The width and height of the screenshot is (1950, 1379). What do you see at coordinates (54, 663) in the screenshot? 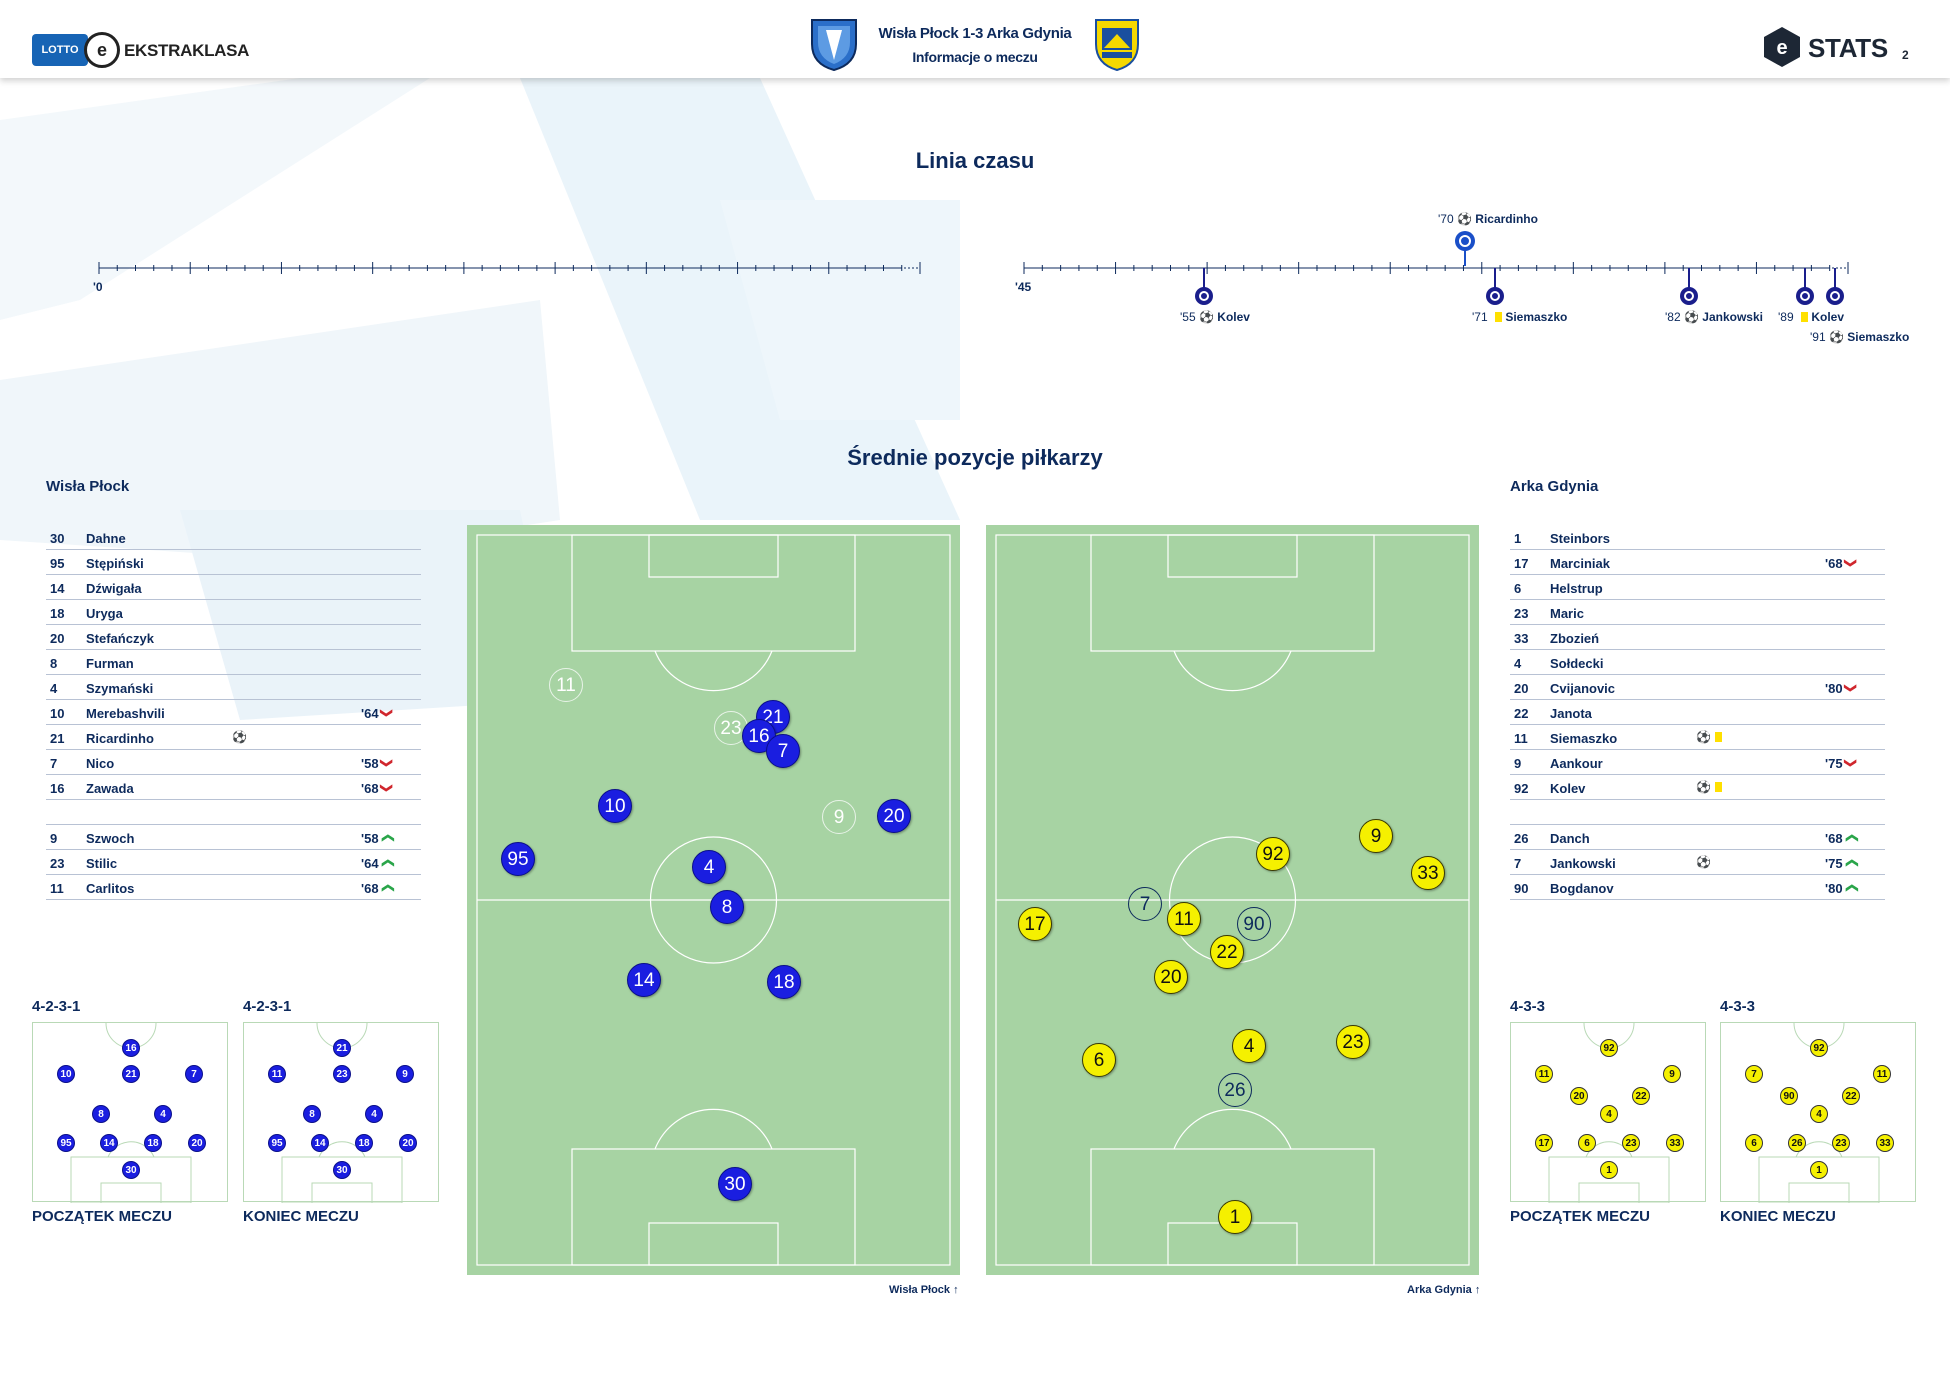
I see `player-number: 8` at bounding box center [54, 663].